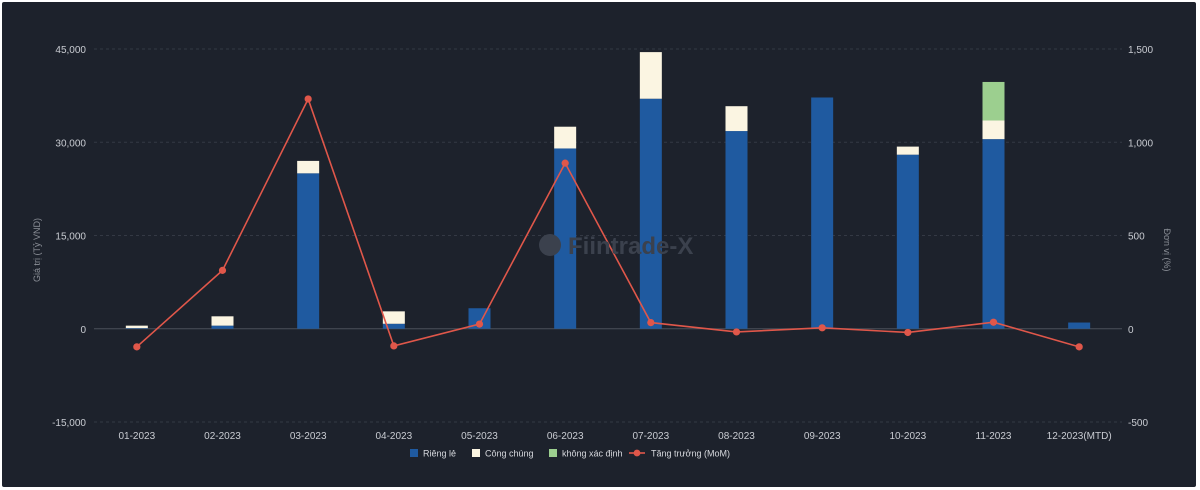  I want to click on legend-label: Tăng trưởng (MoM), so click(690, 454).